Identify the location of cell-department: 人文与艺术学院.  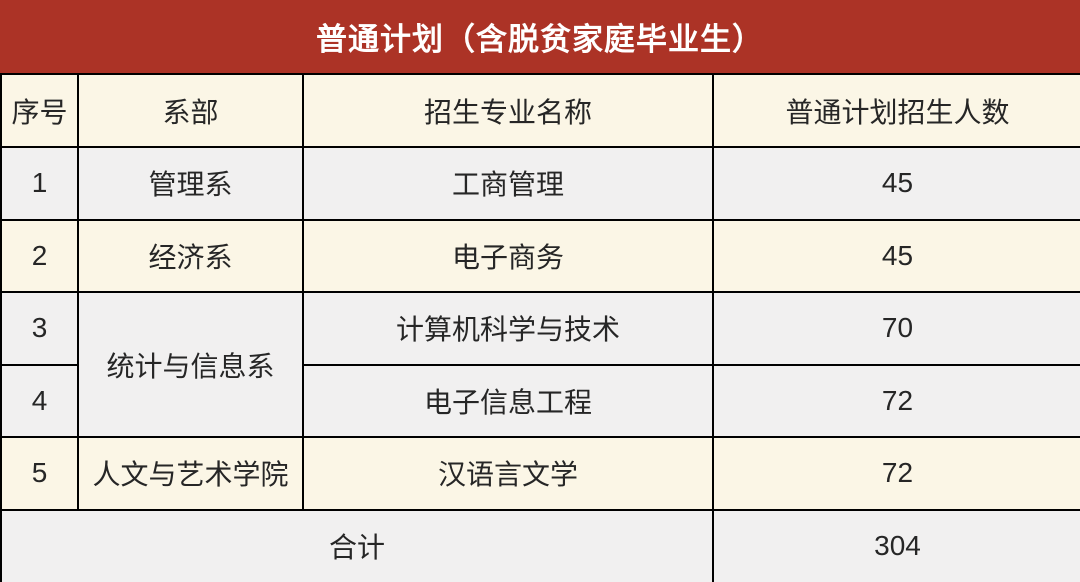
(190, 473).